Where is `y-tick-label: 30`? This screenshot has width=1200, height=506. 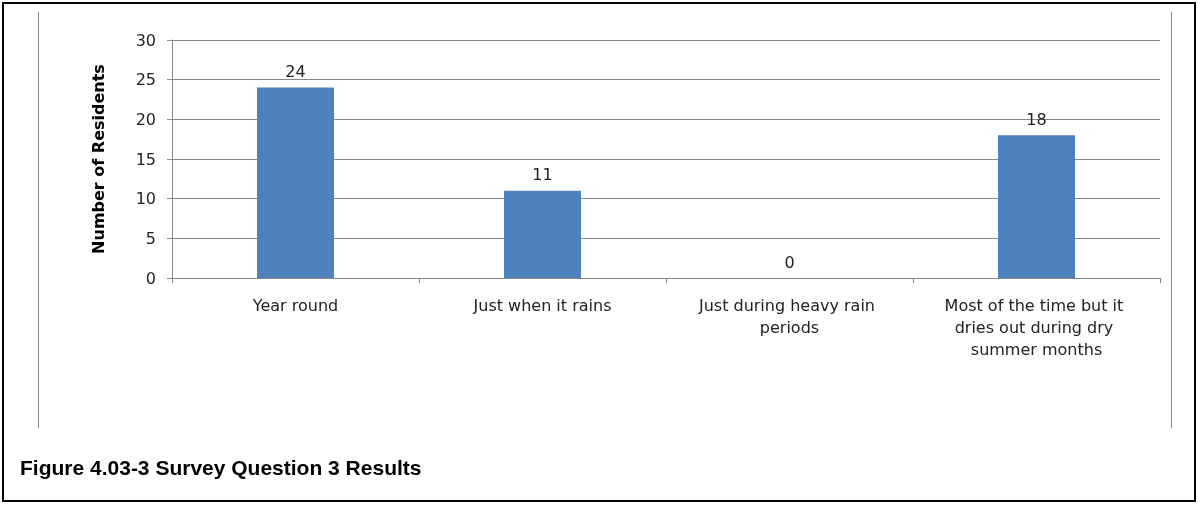
y-tick-label: 30 is located at coordinates (145, 40).